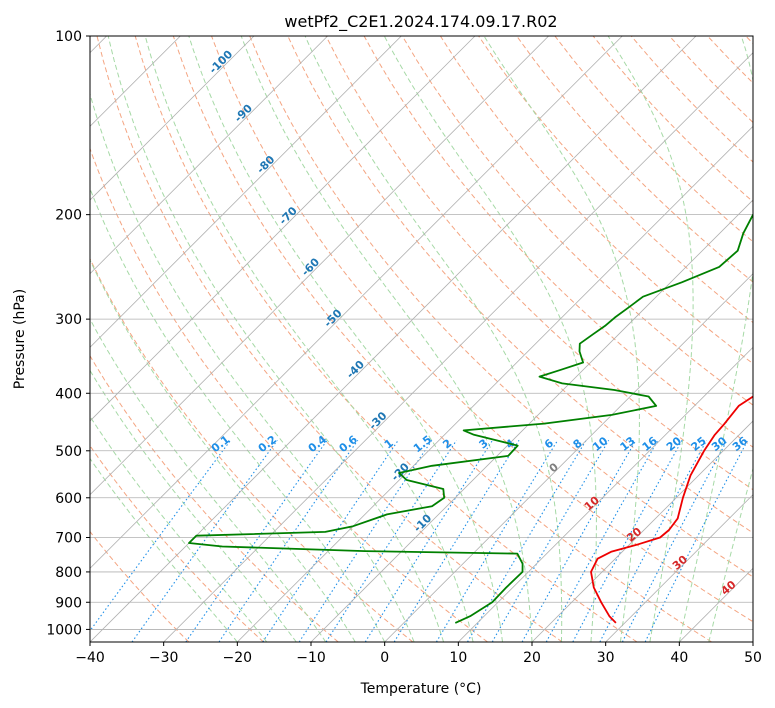 This screenshot has height=708, width=775. What do you see at coordinates (728, 588) in the screenshot?
I see `moist-adiabat-label: 40` at bounding box center [728, 588].